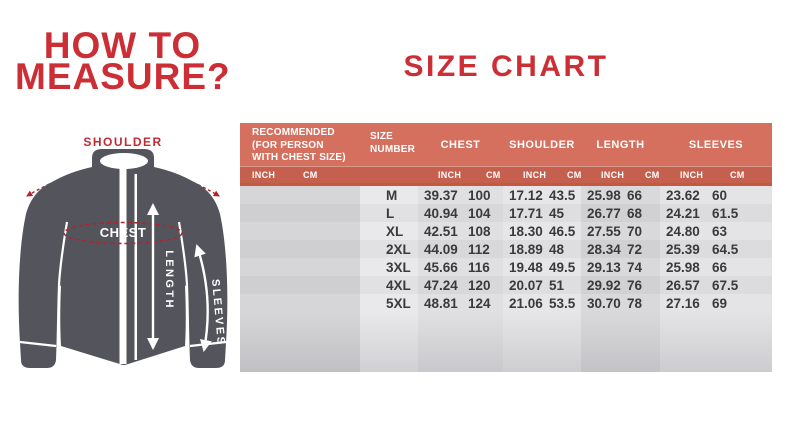 This screenshot has height=427, width=800. Describe the element at coordinates (523, 249) in the screenshot. I see `measurement-cell: 18.89` at that location.